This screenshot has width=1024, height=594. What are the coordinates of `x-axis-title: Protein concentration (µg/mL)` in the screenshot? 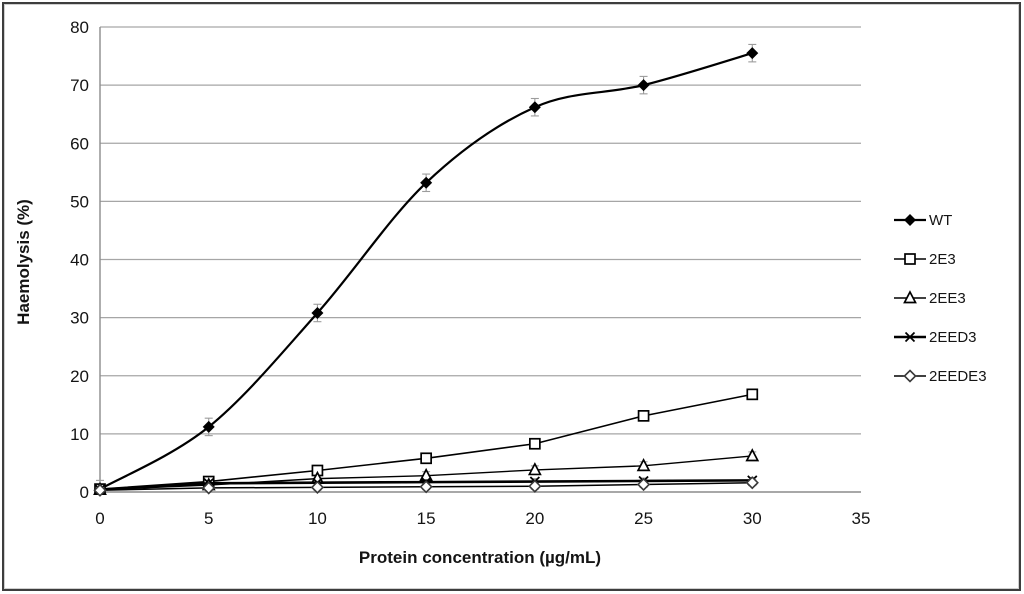 It's located at (480, 557).